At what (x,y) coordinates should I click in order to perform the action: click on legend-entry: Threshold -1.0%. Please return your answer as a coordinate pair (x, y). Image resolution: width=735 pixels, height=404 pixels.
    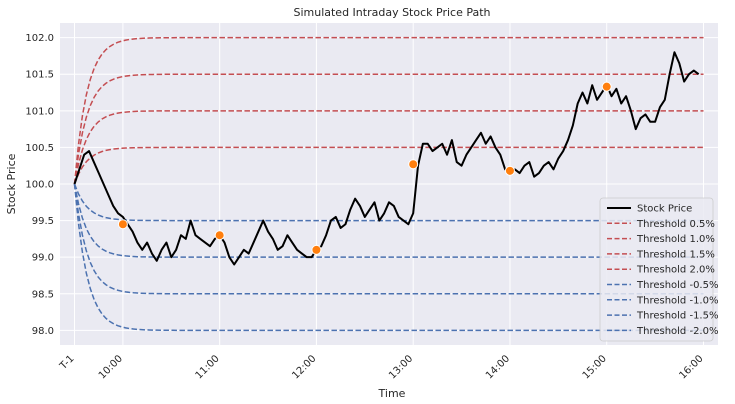
    Looking at the image, I should click on (677, 300).